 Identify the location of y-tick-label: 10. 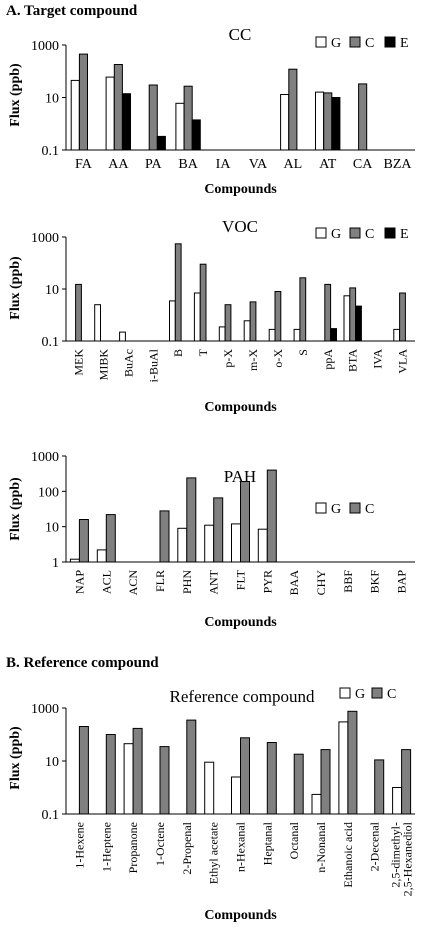
(52, 290).